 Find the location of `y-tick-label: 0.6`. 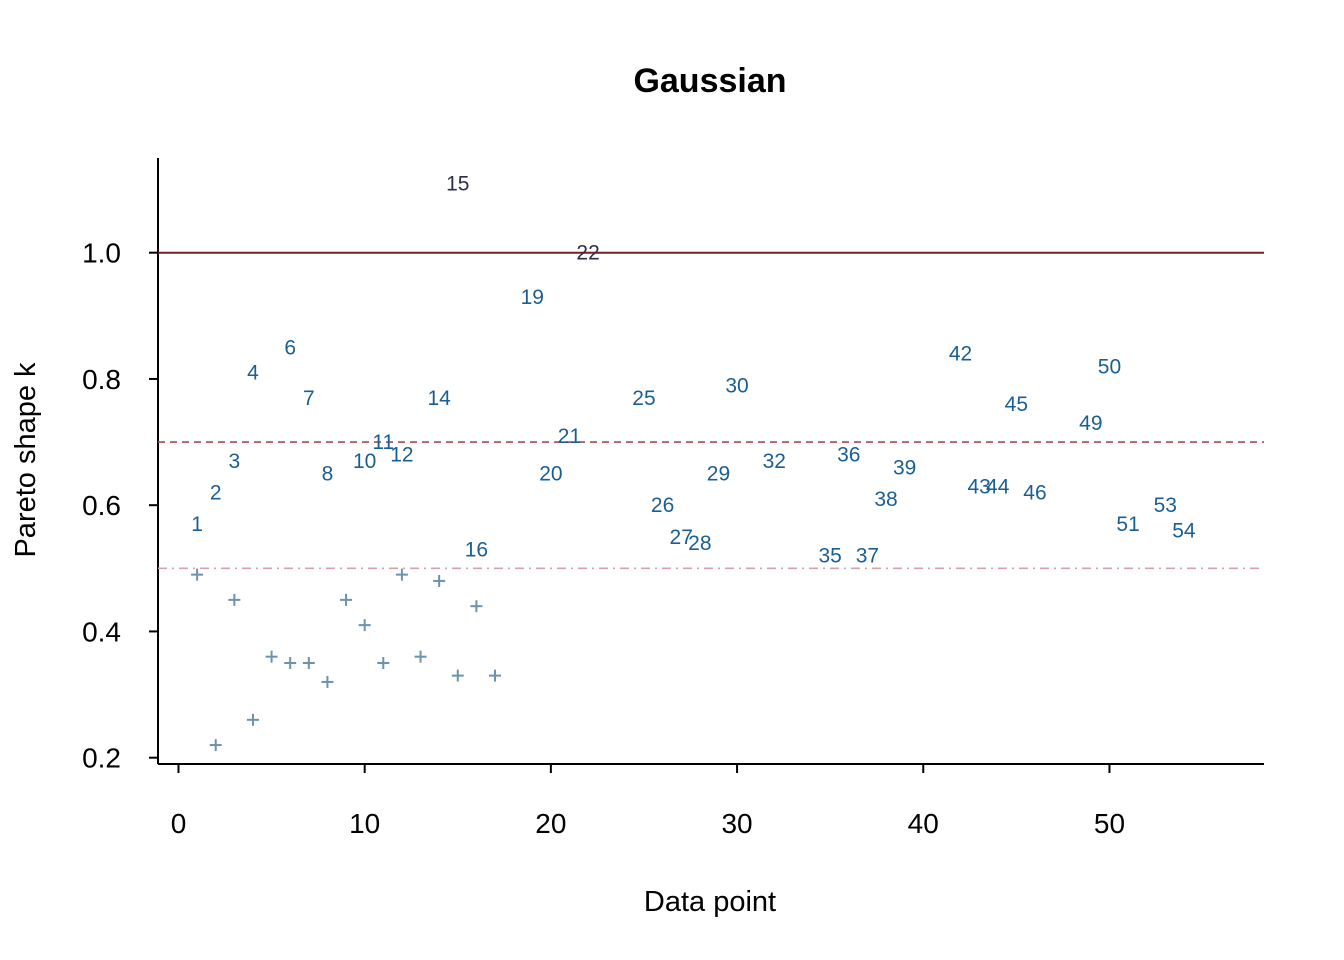

y-tick-label: 0.6 is located at coordinates (101, 505).